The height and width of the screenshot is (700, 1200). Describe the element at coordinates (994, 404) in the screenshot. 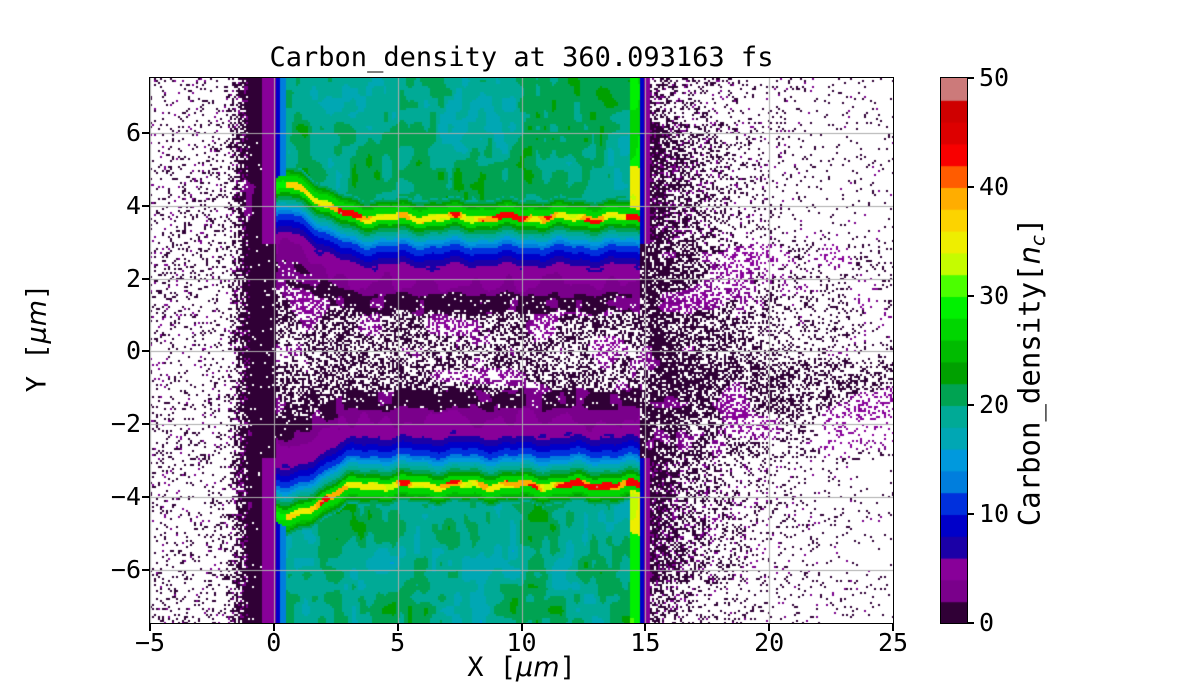

I see `colorbar-tick-label: 20` at that location.